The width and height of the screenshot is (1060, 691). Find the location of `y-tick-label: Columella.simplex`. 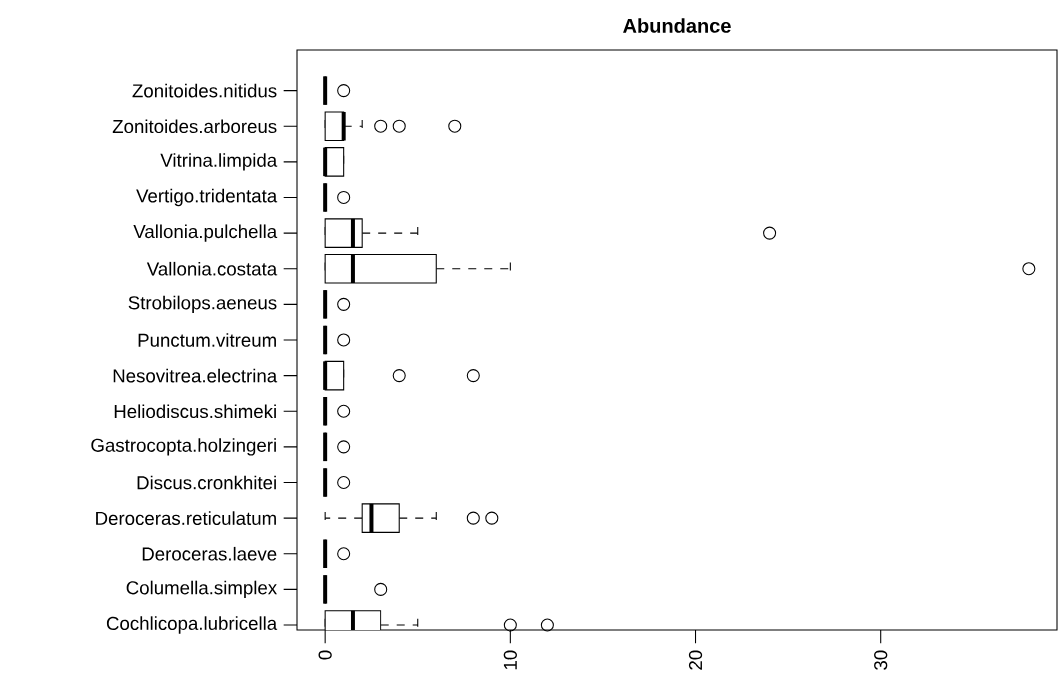

y-tick-label: Columella.simplex is located at coordinates (201, 589).